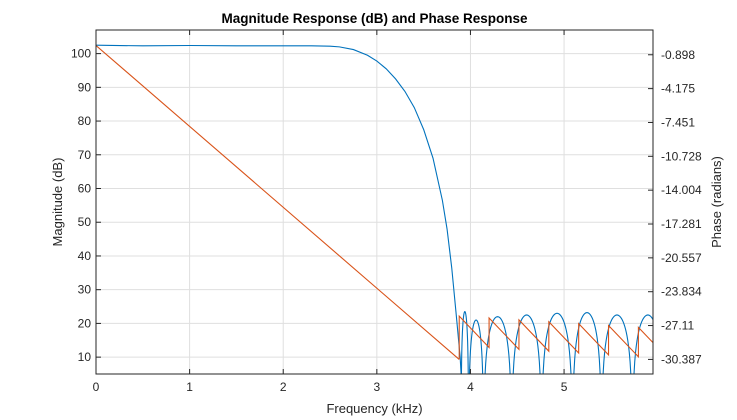  I want to click on x-axis-label: Frequency (kHz), so click(374, 408).